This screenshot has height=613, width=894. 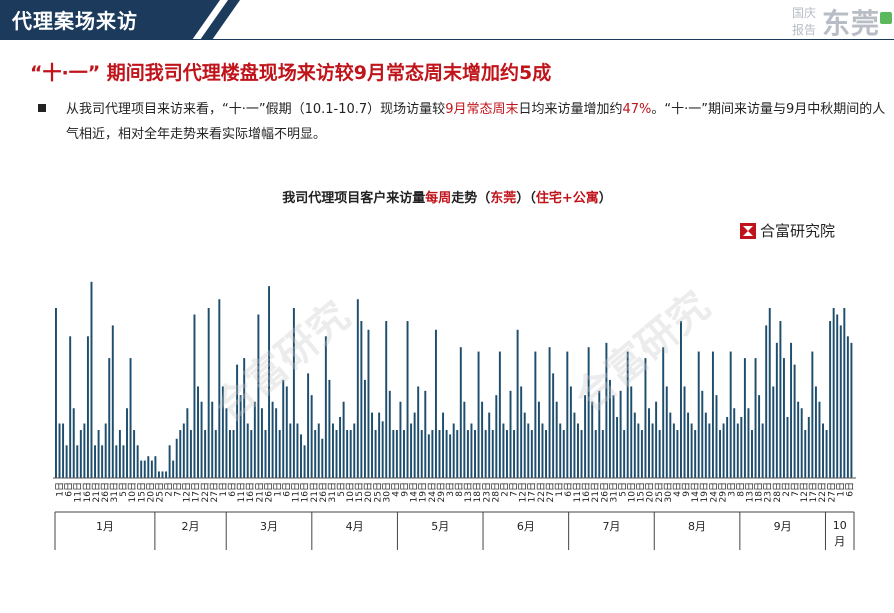 I want to click on week-tick-label: 9日, so click(x=405, y=489).